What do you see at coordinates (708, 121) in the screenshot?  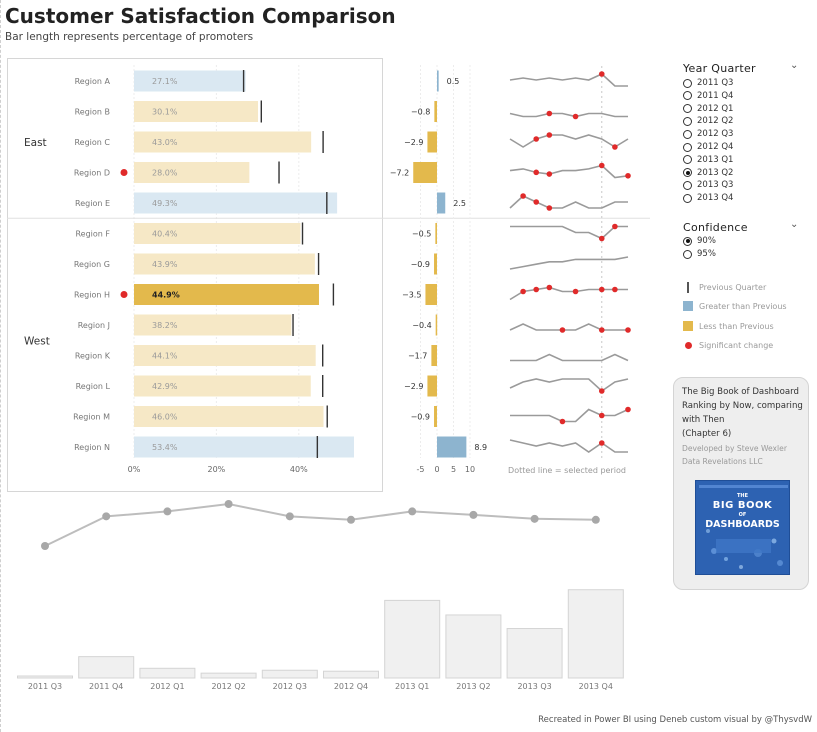 I see `year-quarter-option: 2012 Q2` at bounding box center [708, 121].